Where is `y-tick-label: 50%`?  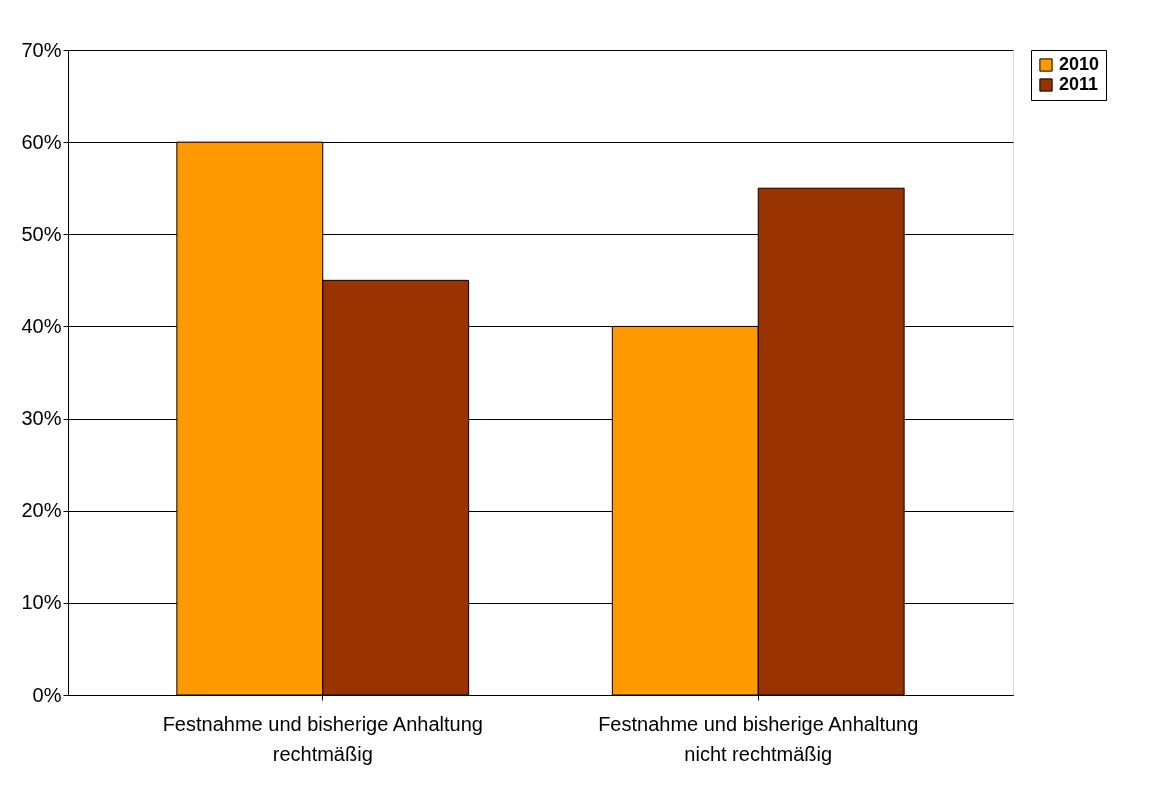 y-tick-label: 50% is located at coordinates (41, 233).